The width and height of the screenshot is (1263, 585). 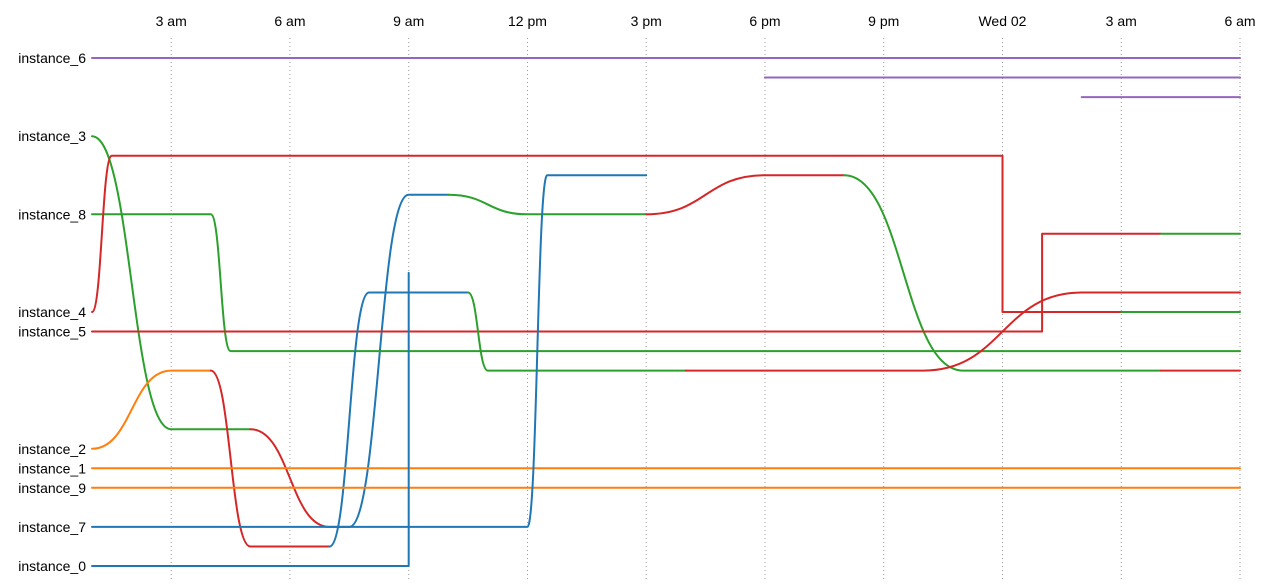 I want to click on y-label-instance_6: instance_6, so click(x=52, y=58).